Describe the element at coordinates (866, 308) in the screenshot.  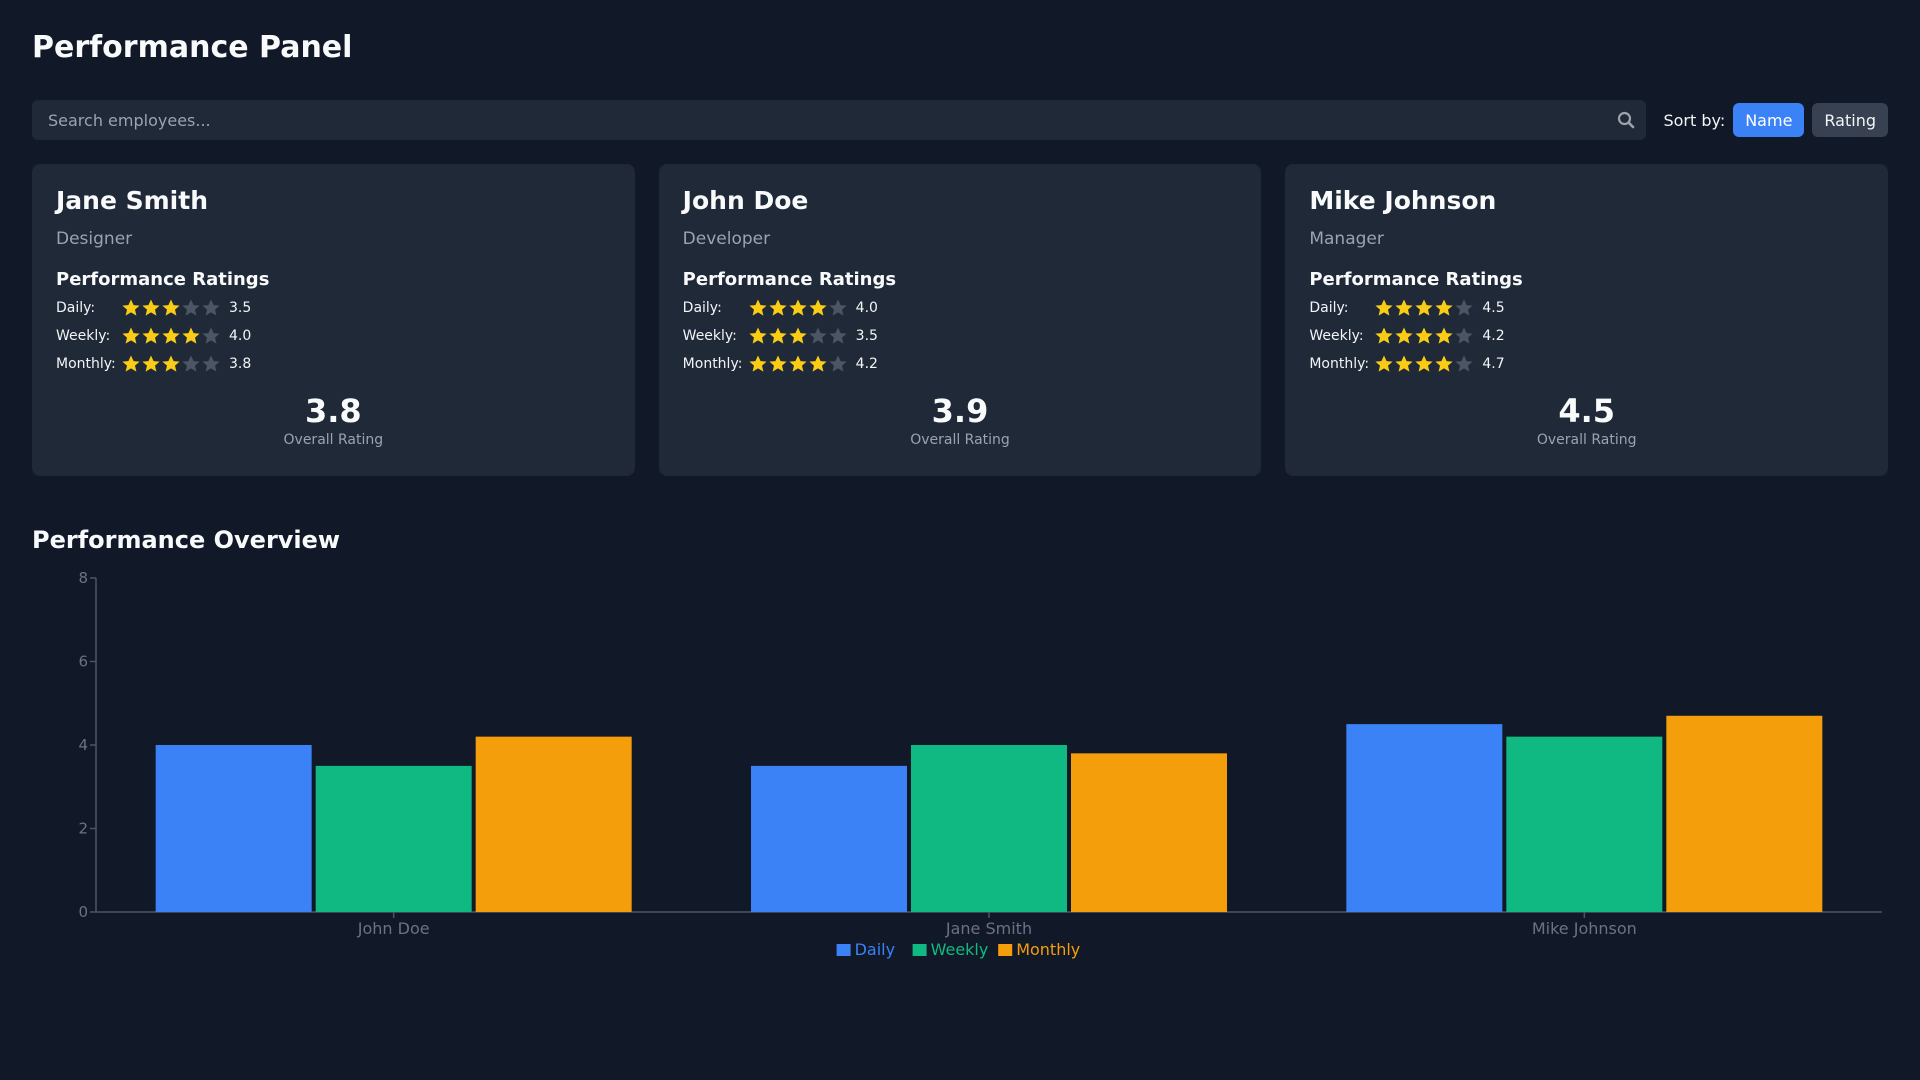
I see `daily-value: 4.0` at that location.